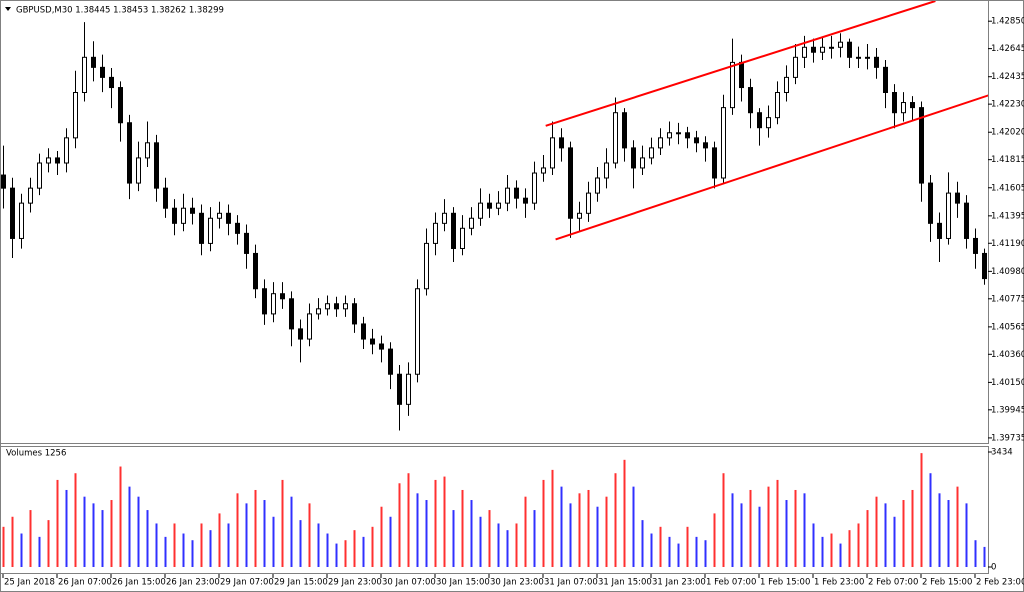 This screenshot has height=592, width=1024. What do you see at coordinates (947, 583) in the screenshot?
I see `x-tick-label: 2 Feb 15:00` at bounding box center [947, 583].